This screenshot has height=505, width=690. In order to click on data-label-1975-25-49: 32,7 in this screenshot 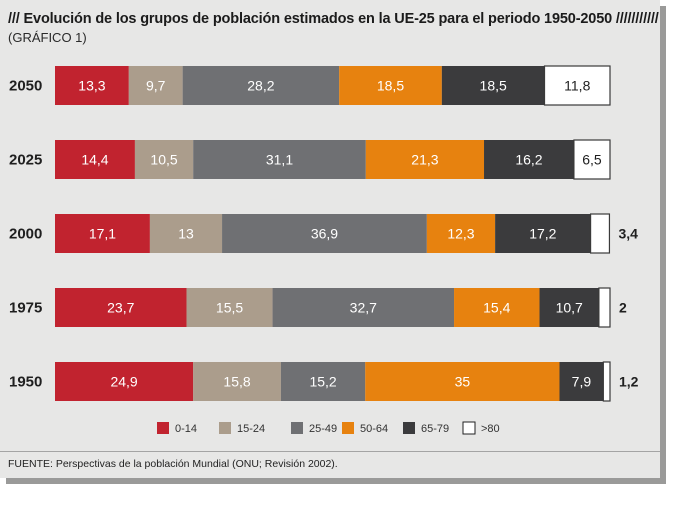, I will do `click(363, 308)`.